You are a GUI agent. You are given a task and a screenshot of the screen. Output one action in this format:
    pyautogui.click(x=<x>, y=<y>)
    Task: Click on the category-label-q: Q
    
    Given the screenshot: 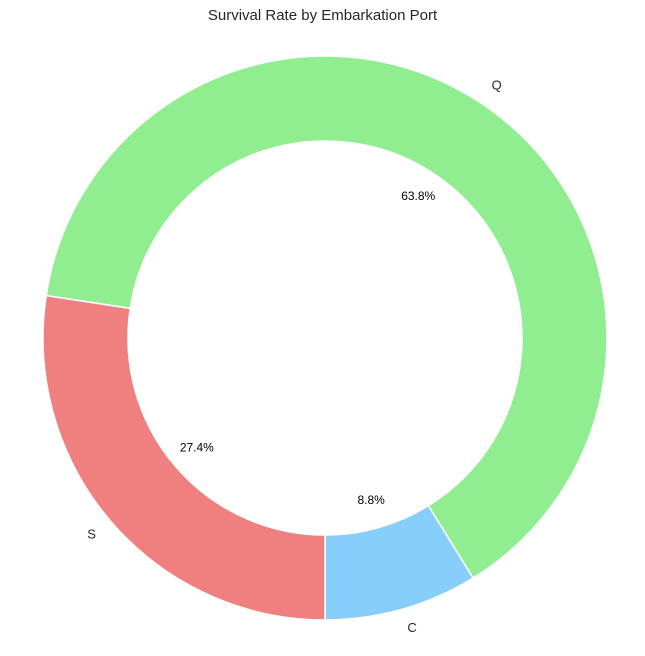 What is the action you would take?
    pyautogui.click(x=497, y=85)
    